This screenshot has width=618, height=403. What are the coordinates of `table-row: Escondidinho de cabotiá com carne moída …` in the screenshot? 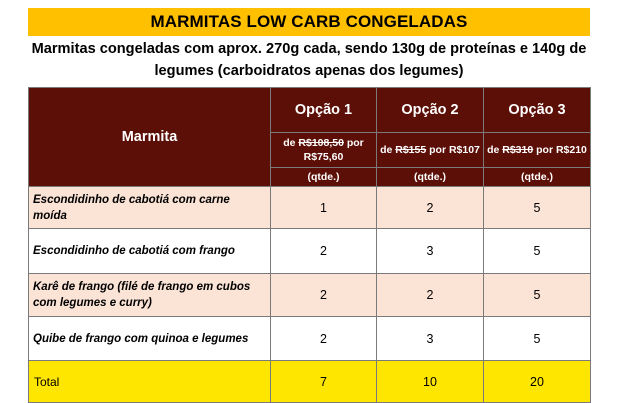 It's located at (309, 207).